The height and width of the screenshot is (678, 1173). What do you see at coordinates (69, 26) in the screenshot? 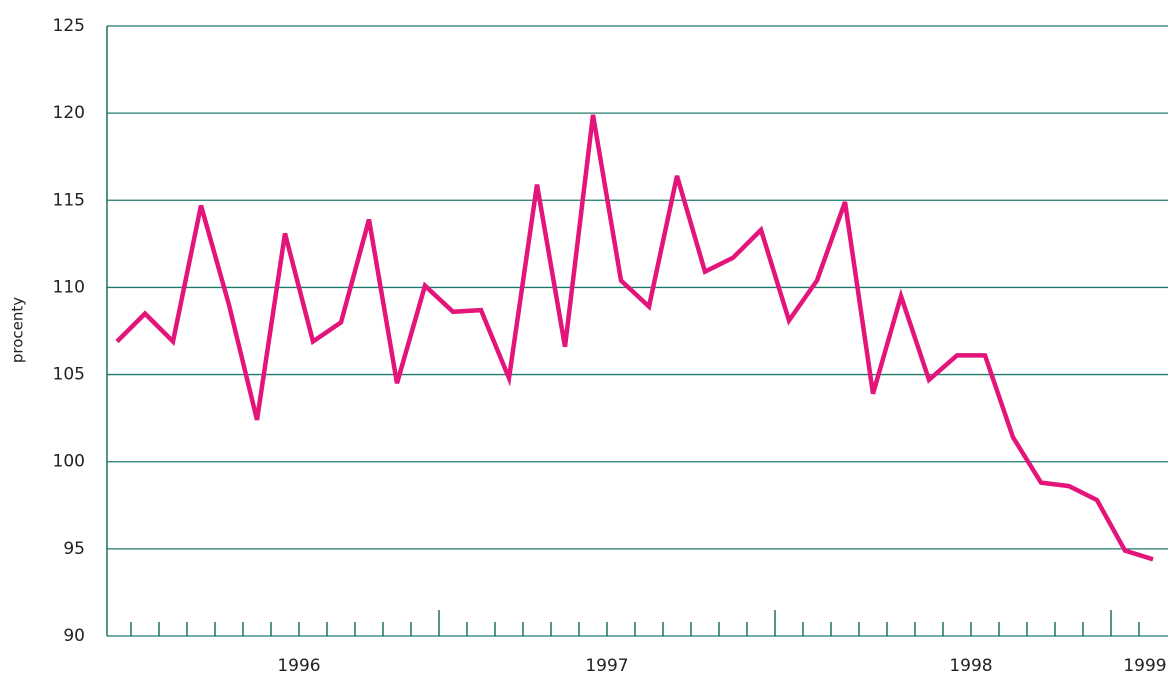
I see `y-tick-label: 125` at bounding box center [69, 26].